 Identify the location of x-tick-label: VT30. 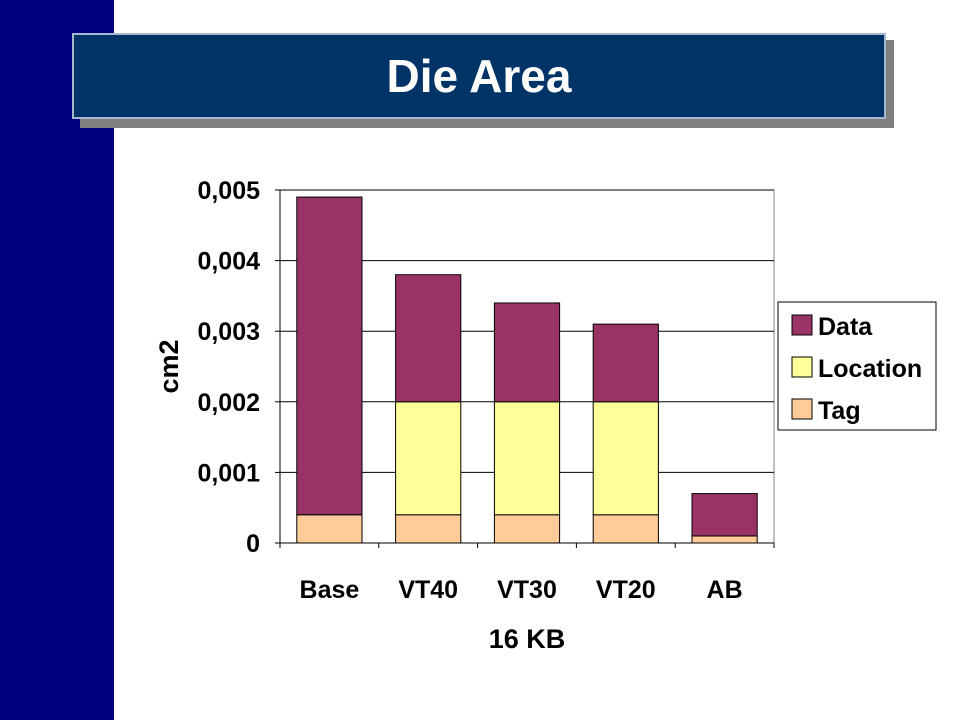
(527, 590).